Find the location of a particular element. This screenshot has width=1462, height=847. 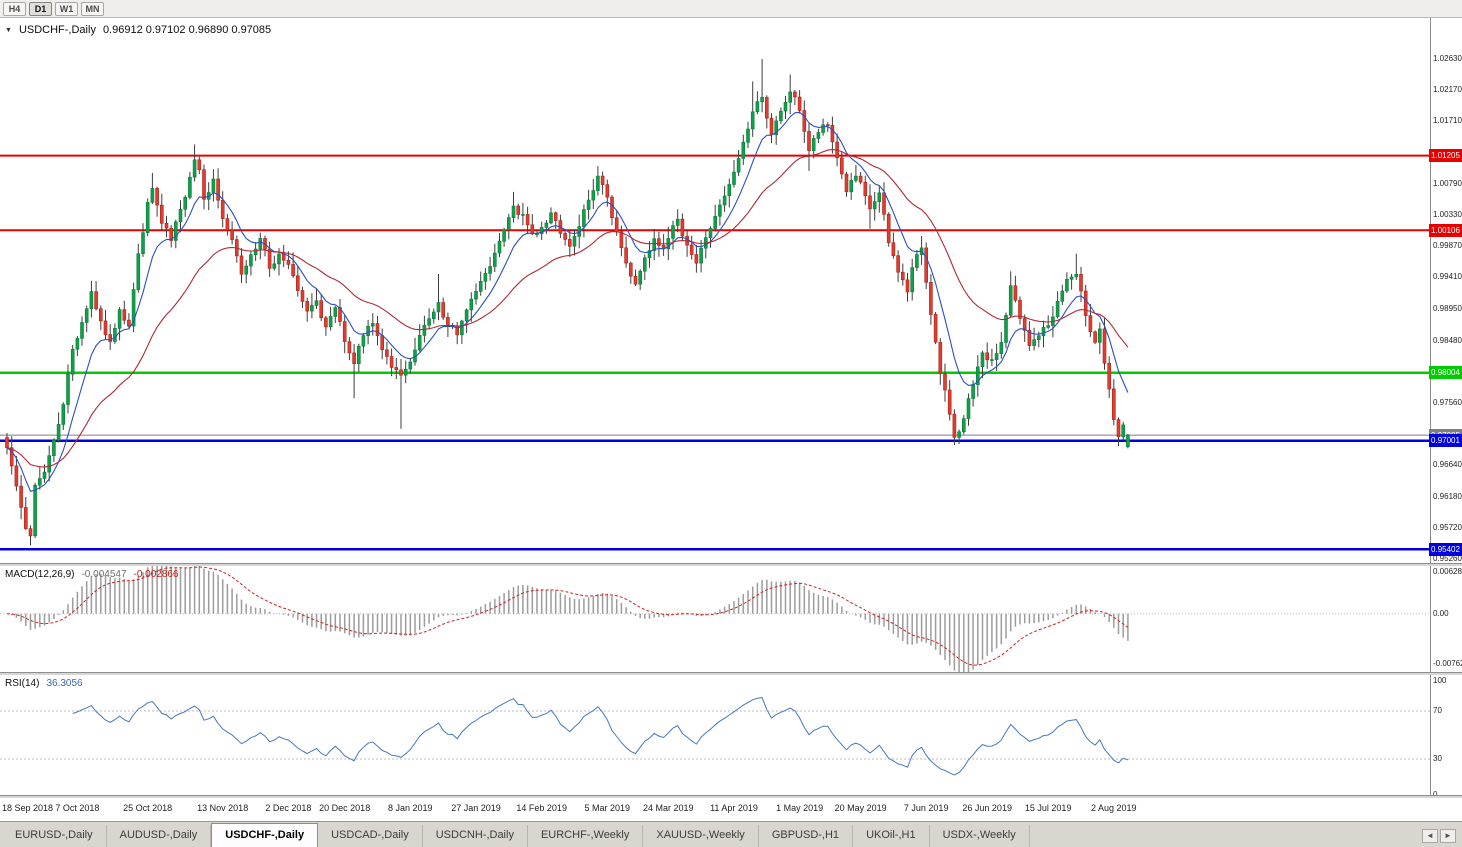

y-axis-tick: 0.95260 is located at coordinates (1447, 558).